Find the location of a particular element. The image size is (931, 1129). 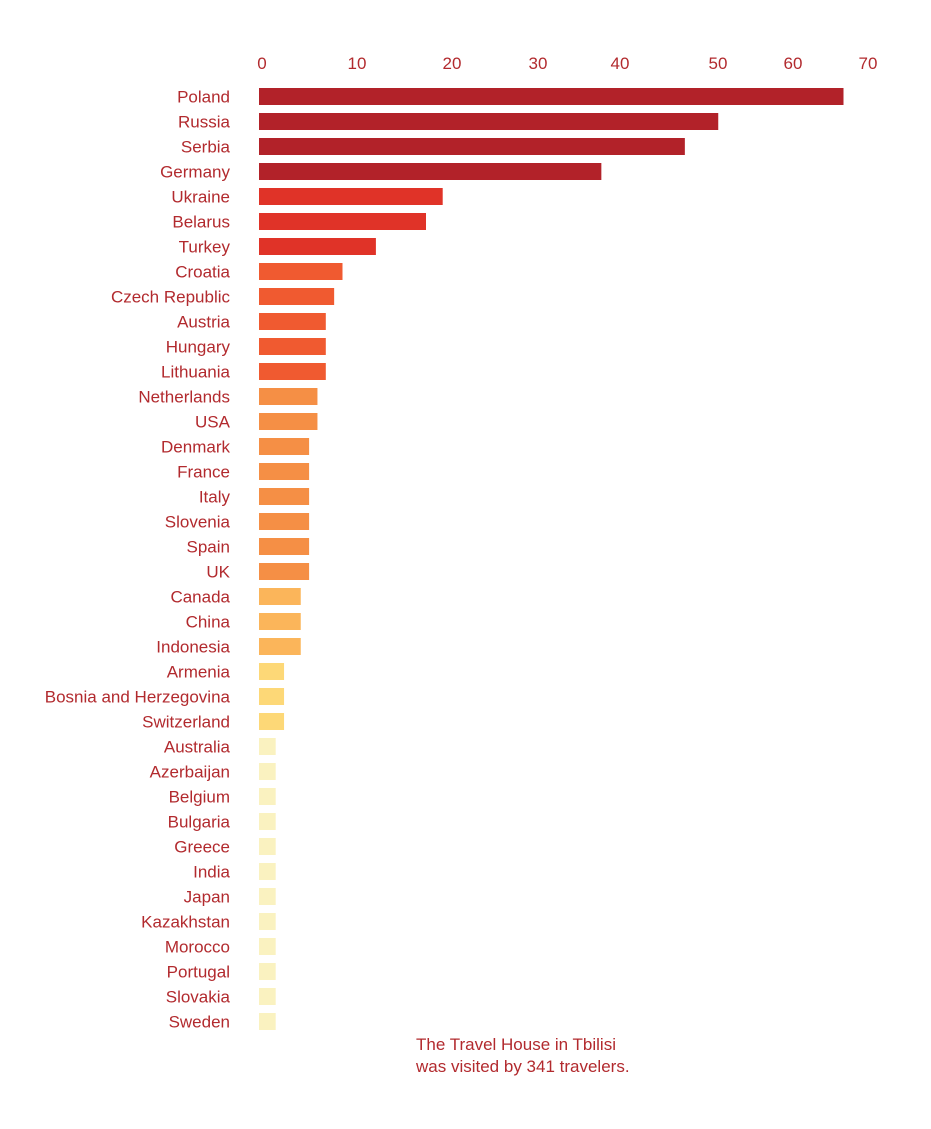

bar-indonesia is located at coordinates (280, 646).